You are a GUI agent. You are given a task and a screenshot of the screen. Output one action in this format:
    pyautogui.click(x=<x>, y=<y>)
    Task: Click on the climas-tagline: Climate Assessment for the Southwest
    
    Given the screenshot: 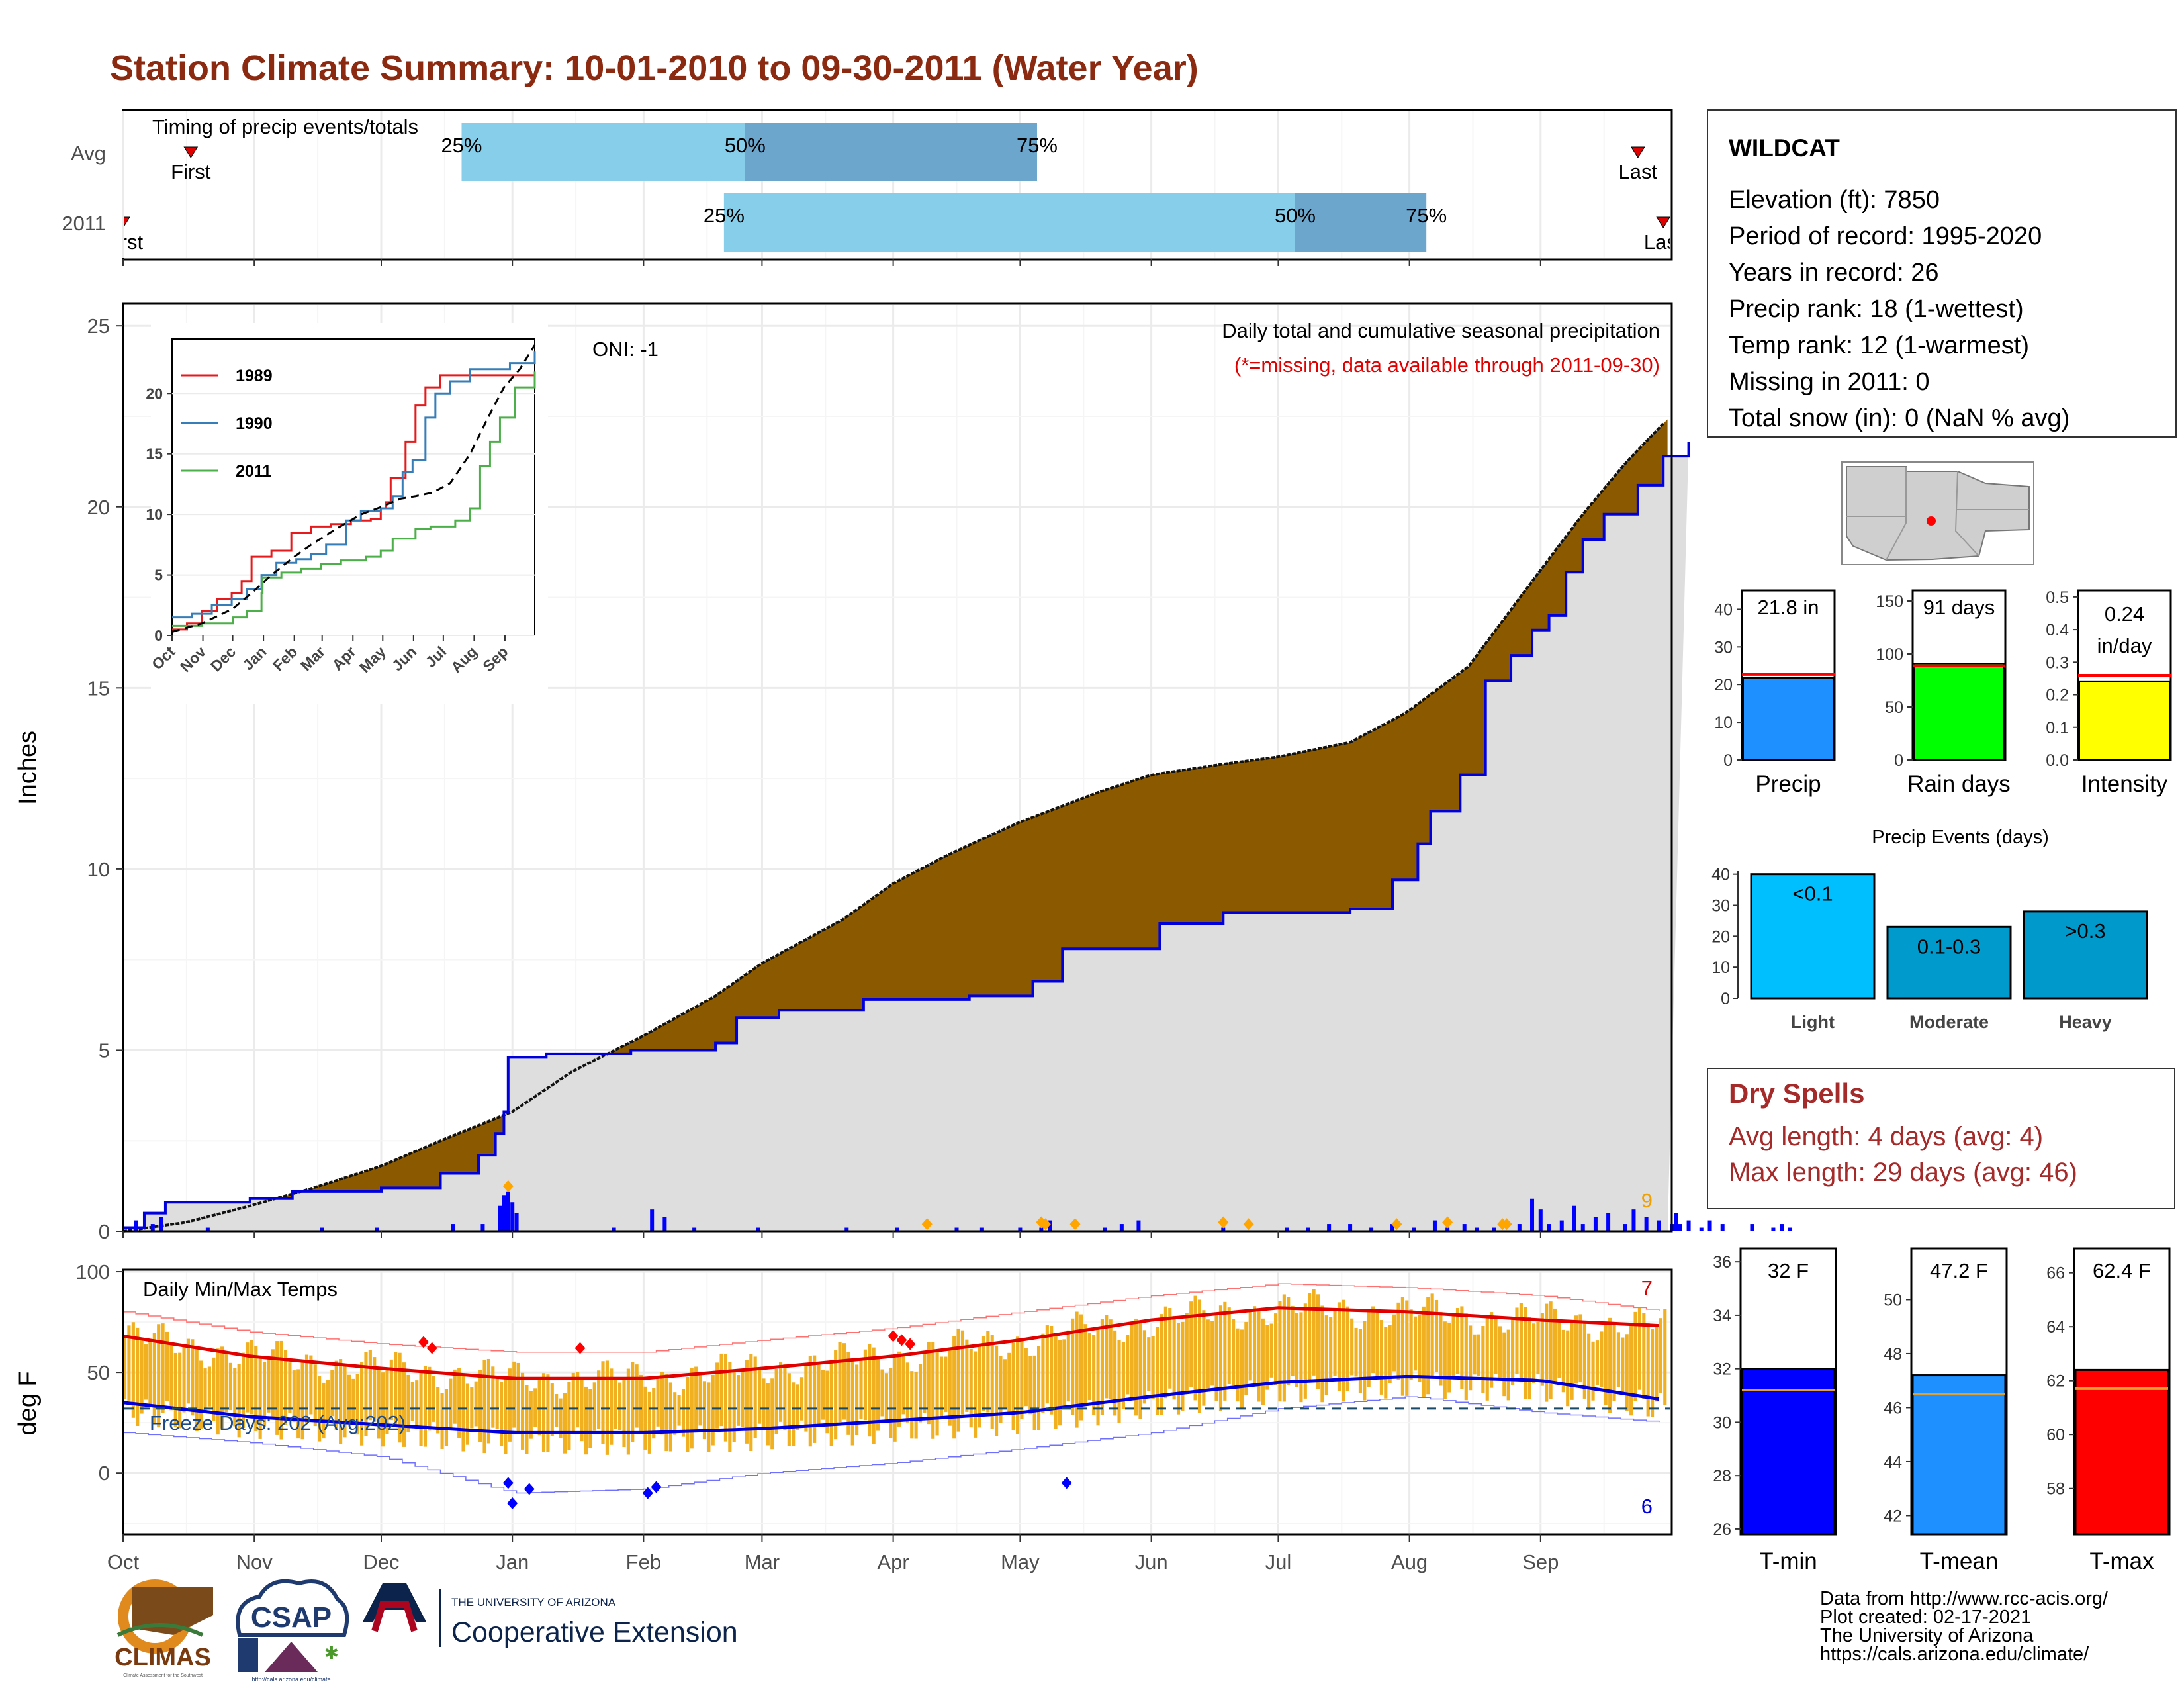 What is the action you would take?
    pyautogui.click(x=163, y=1675)
    